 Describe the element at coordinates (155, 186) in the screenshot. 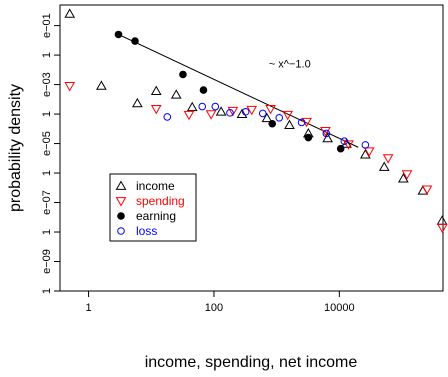

I see `legend-label-income: income` at that location.